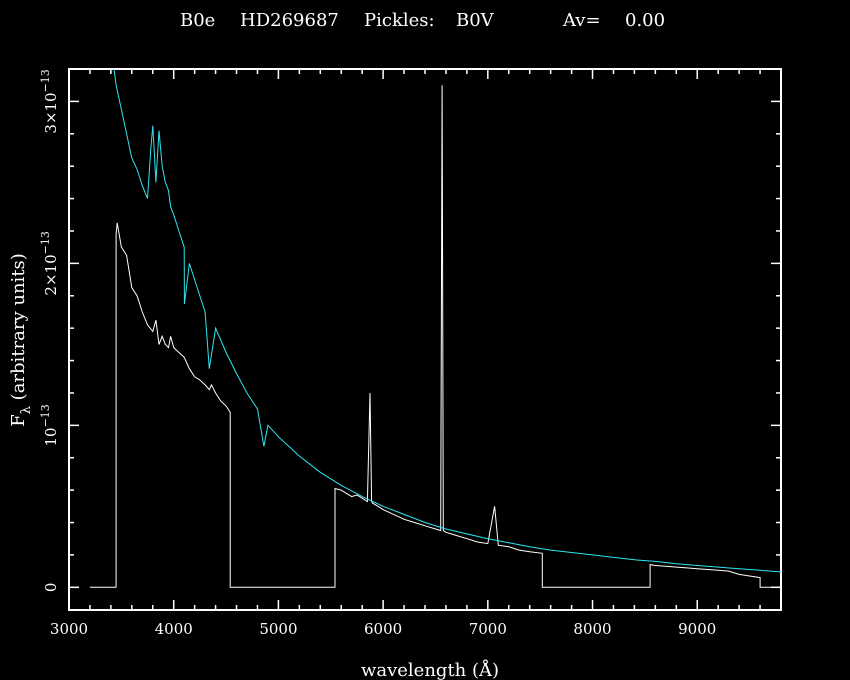 The image size is (850, 680). Describe the element at coordinates (488, 629) in the screenshot. I see `x-tick-label: 7000` at that location.